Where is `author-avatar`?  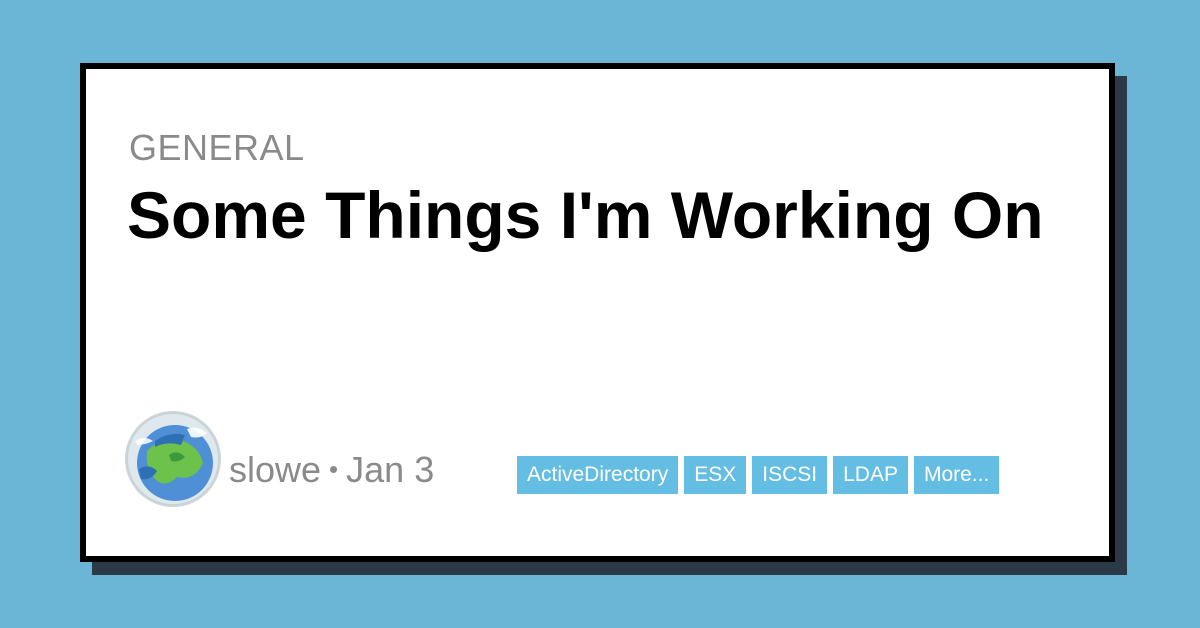
author-avatar is located at coordinates (173, 459).